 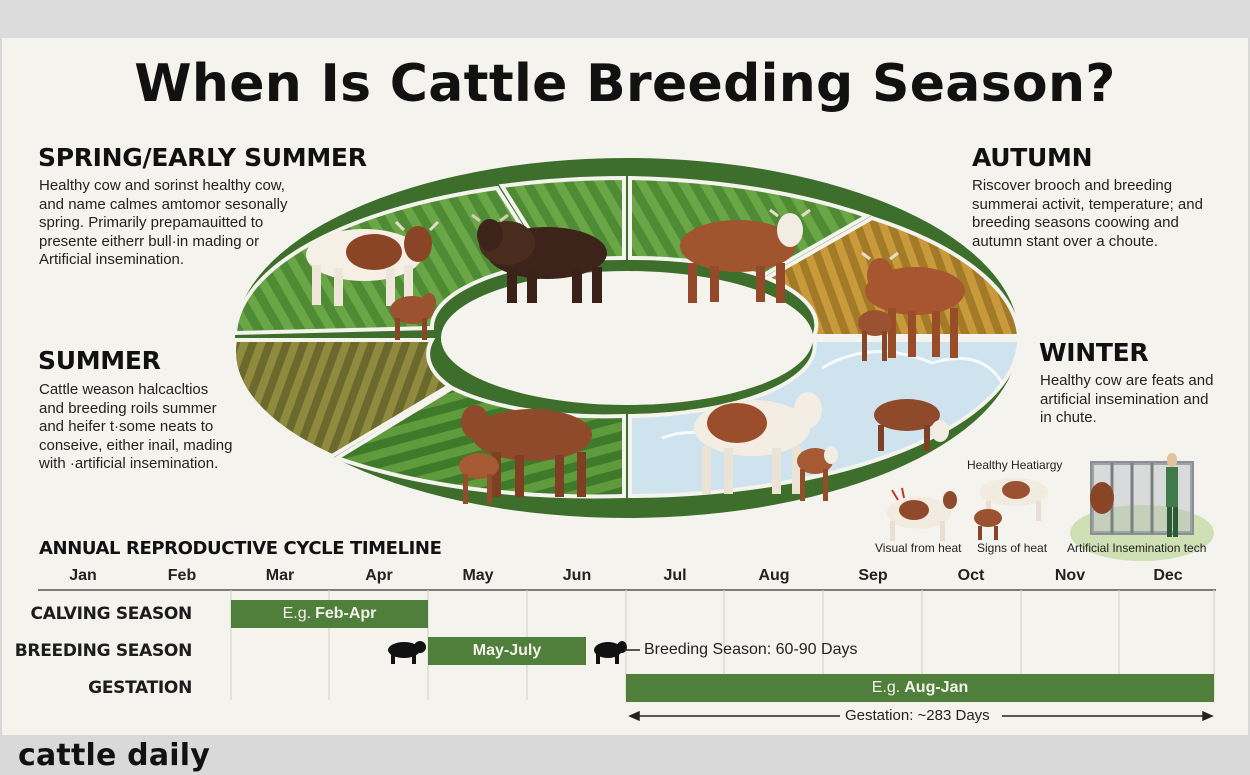 I want to click on month-label: Mar, so click(x=280, y=575).